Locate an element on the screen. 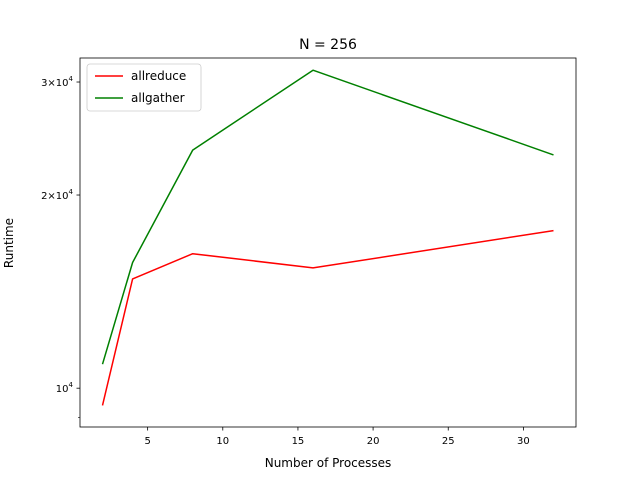  legend: allreduce allgather is located at coordinates (144, 87).